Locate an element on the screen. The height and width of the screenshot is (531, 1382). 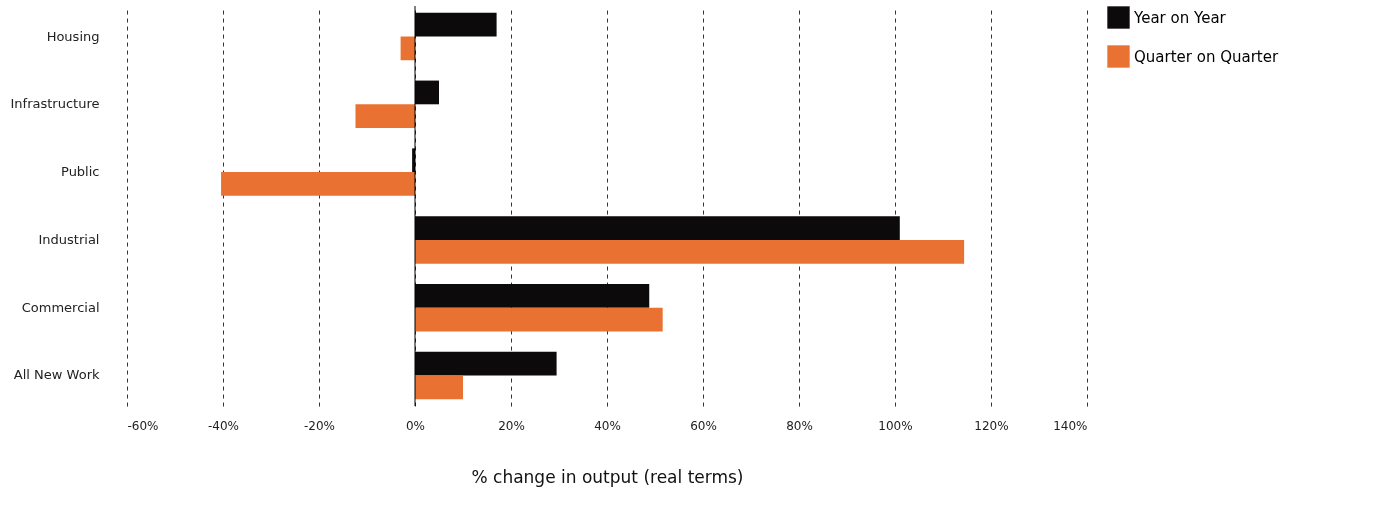
x-tick-label: 20% is located at coordinates (511, 425).